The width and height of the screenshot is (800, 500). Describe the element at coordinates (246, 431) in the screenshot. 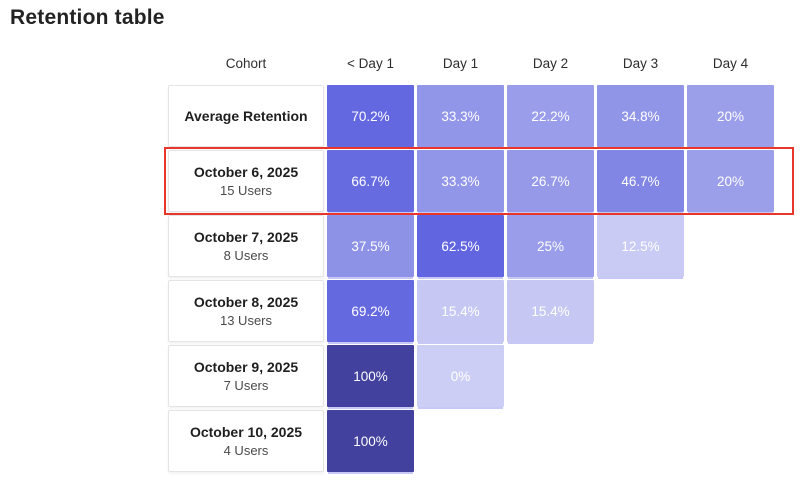

I see `cohort-name: October 10, 2025` at that location.